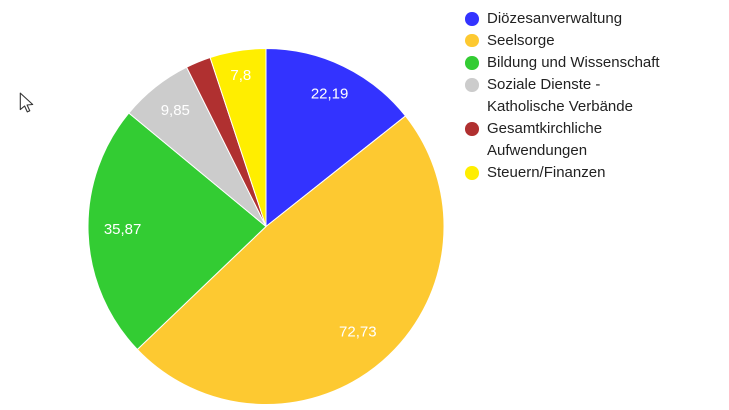 Image resolution: width=729 pixels, height=410 pixels. I want to click on svg-text: 9,85, so click(175, 110).